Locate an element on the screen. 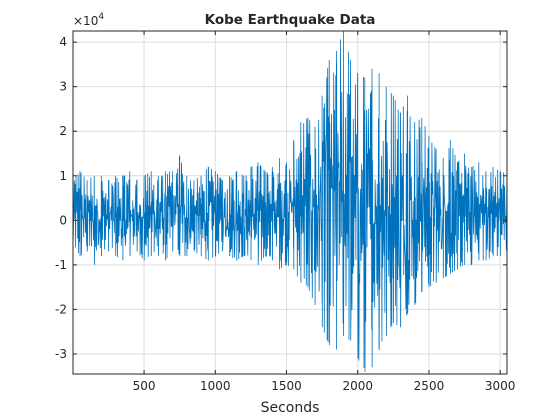 This screenshot has width=560, height=420. x-tick-label: 2000 is located at coordinates (357, 386).